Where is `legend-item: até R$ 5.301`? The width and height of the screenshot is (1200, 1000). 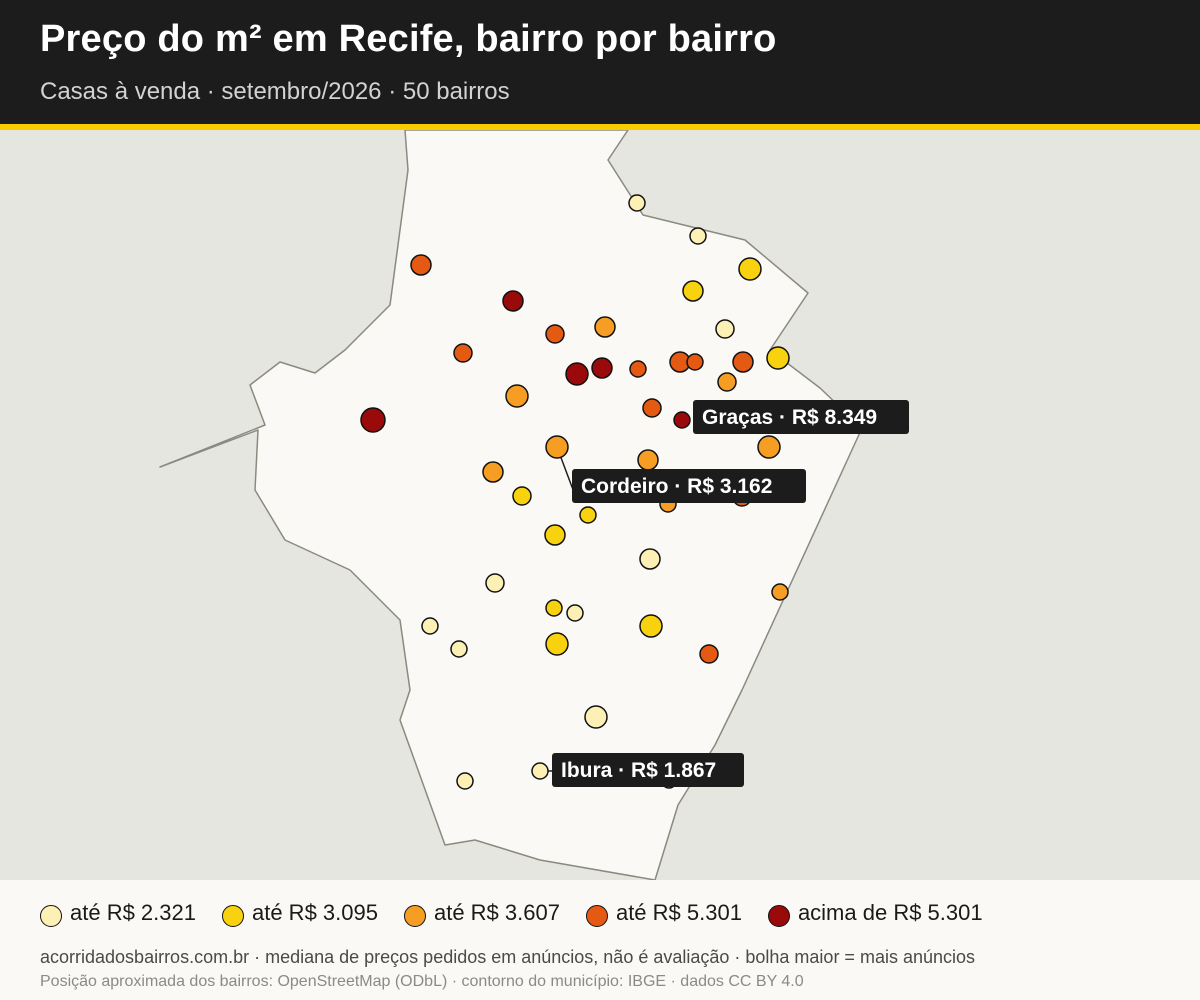 legend-item: até R$ 5.301 is located at coordinates (663, 913).